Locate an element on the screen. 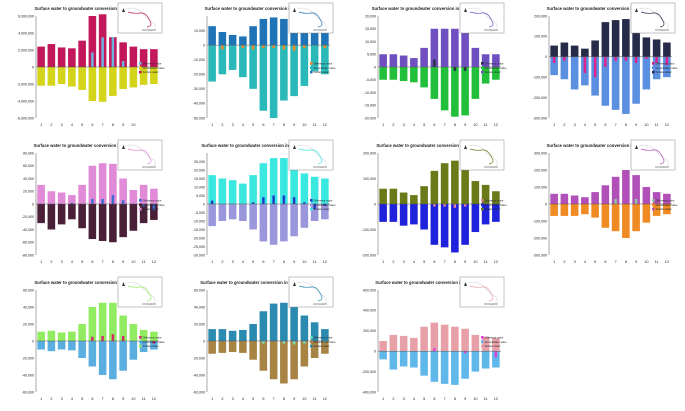 This screenshot has height=411, width=685. x-tick-label: 5 is located at coordinates (595, 125).